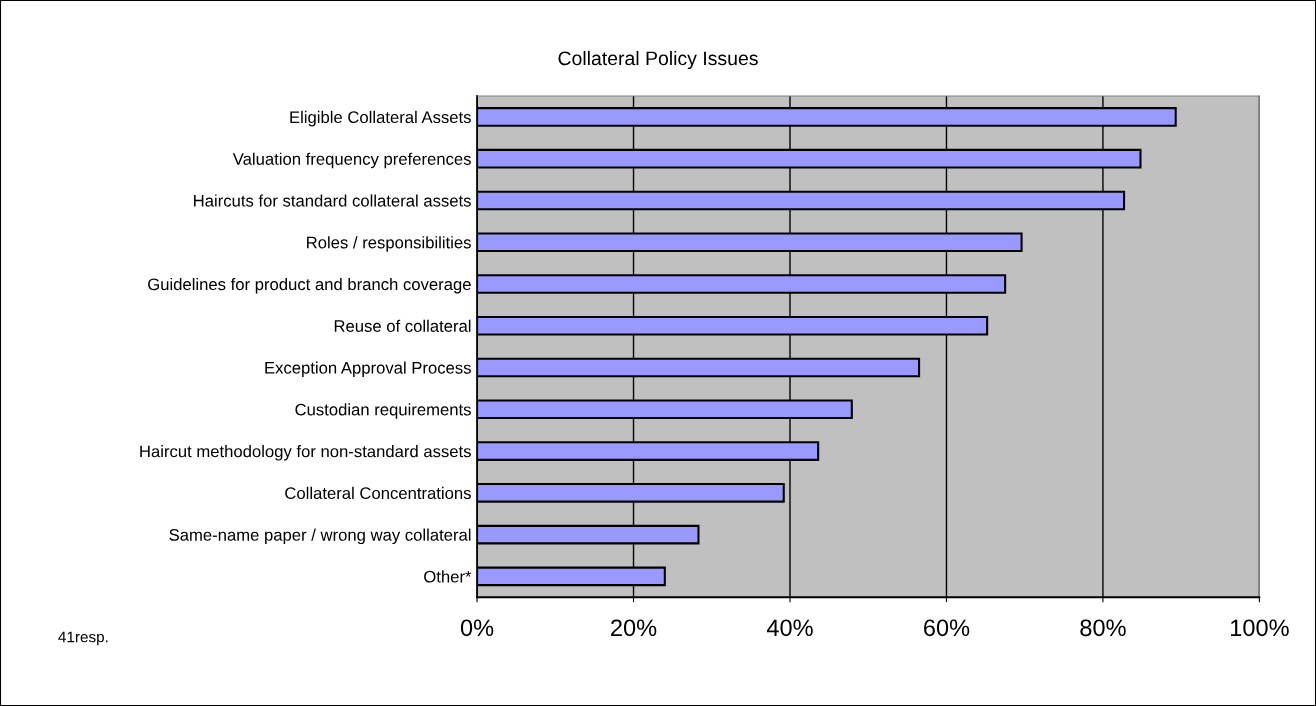  What do you see at coordinates (383, 411) in the screenshot?
I see `y-tick-label: Custodian requirements` at bounding box center [383, 411].